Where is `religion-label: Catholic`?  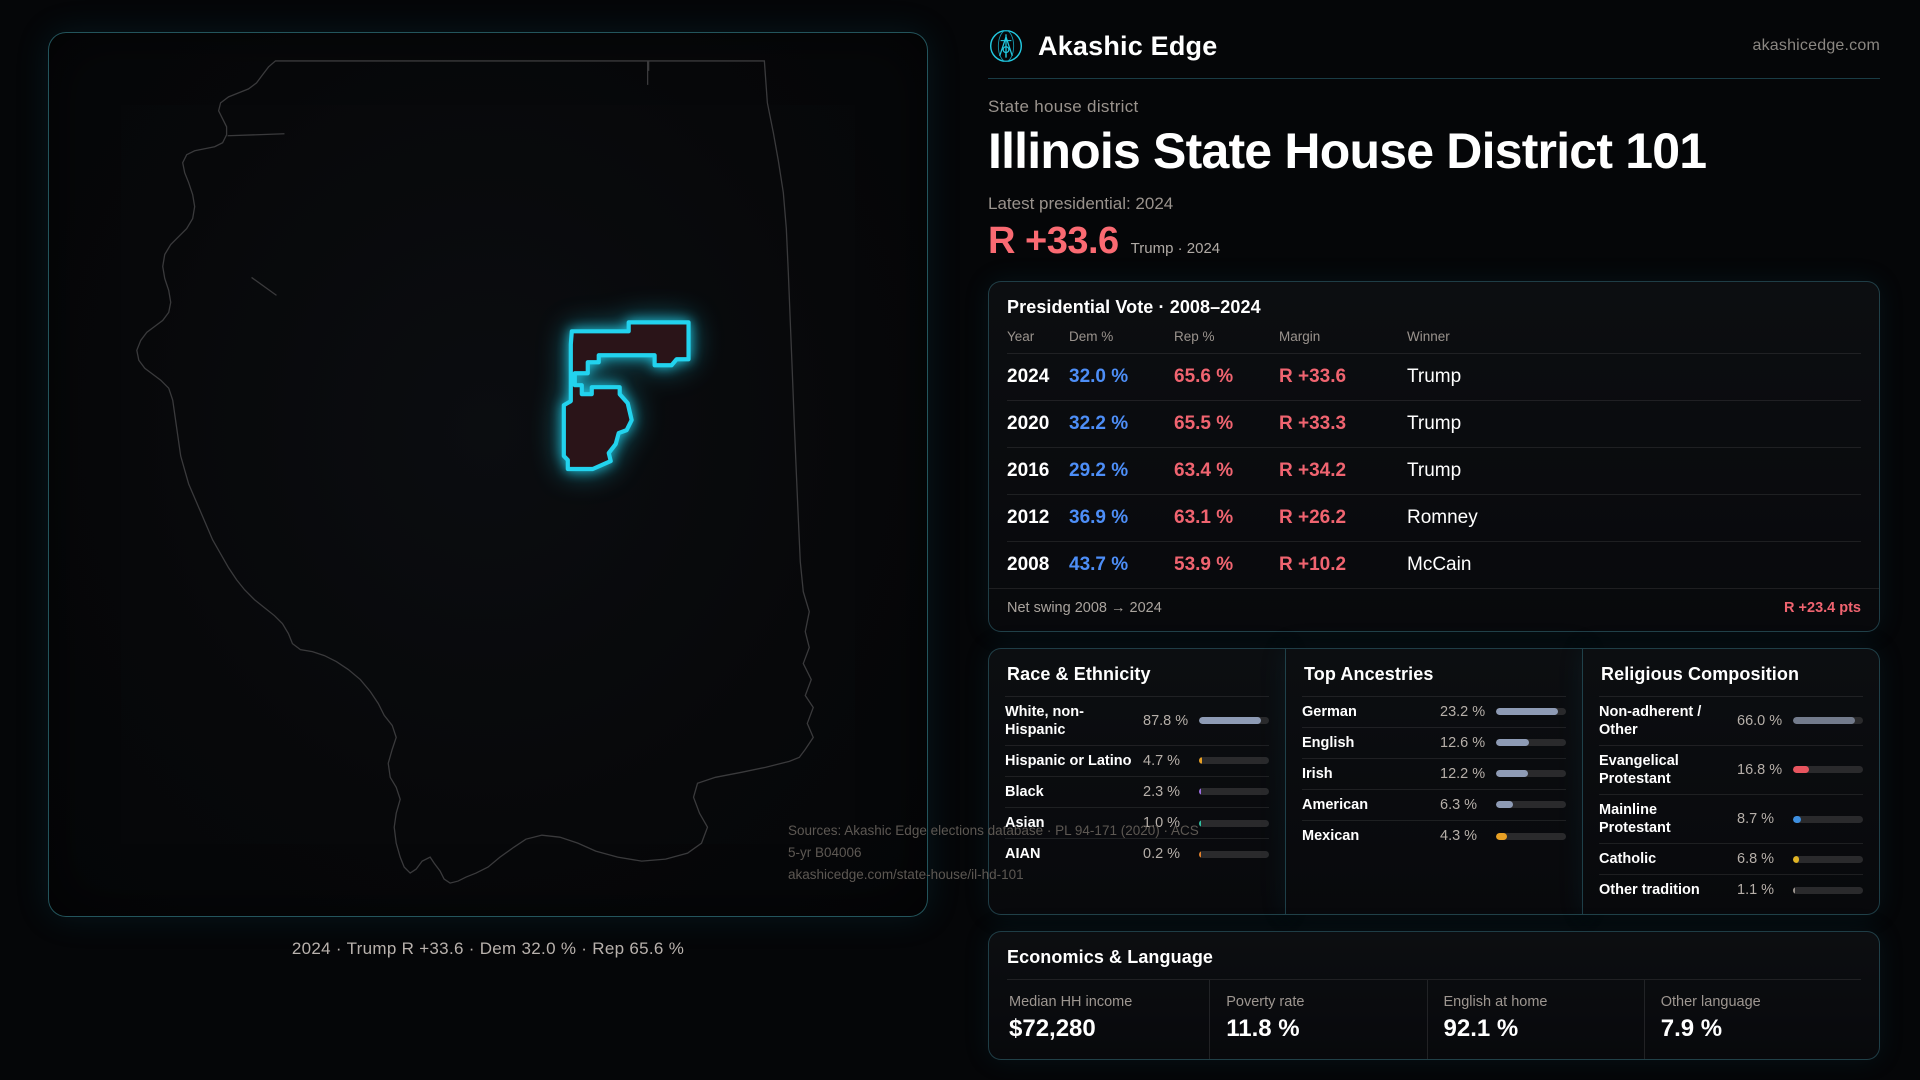 religion-label: Catholic is located at coordinates (1628, 859).